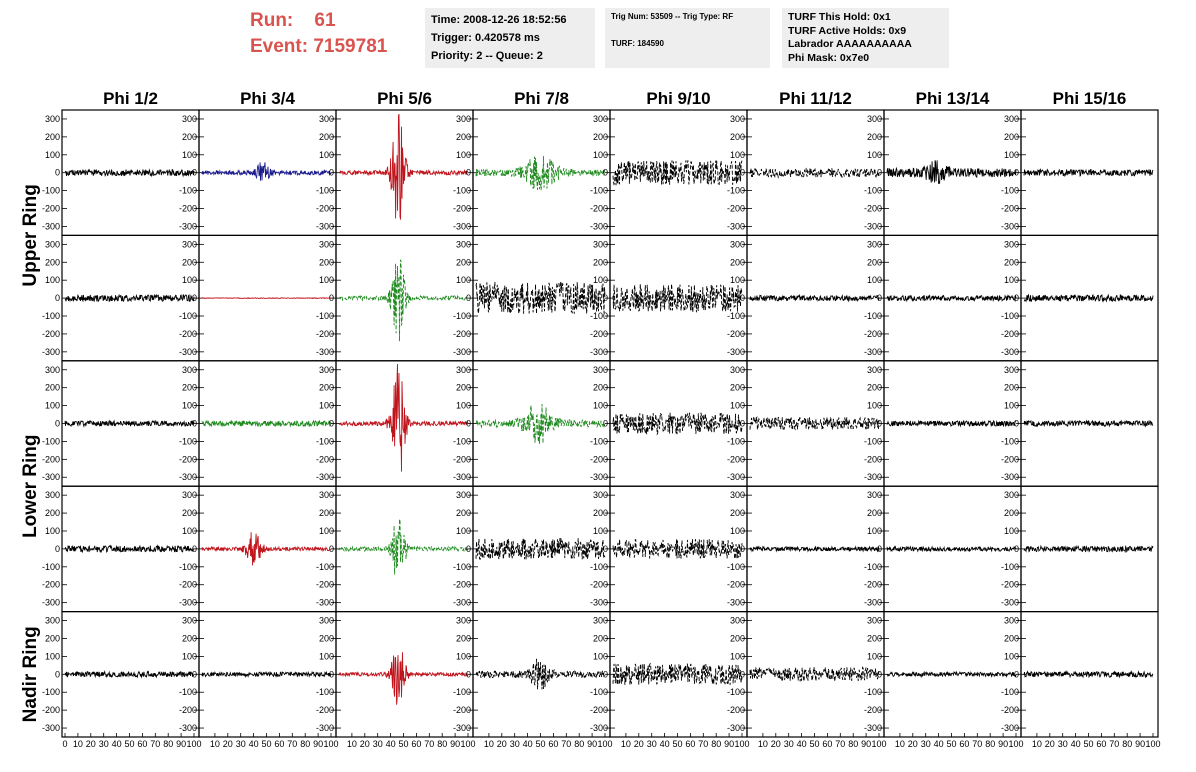 This screenshot has width=1196, height=772. What do you see at coordinates (78, 744) in the screenshot?
I see `x-tick-label: 10` at bounding box center [78, 744].